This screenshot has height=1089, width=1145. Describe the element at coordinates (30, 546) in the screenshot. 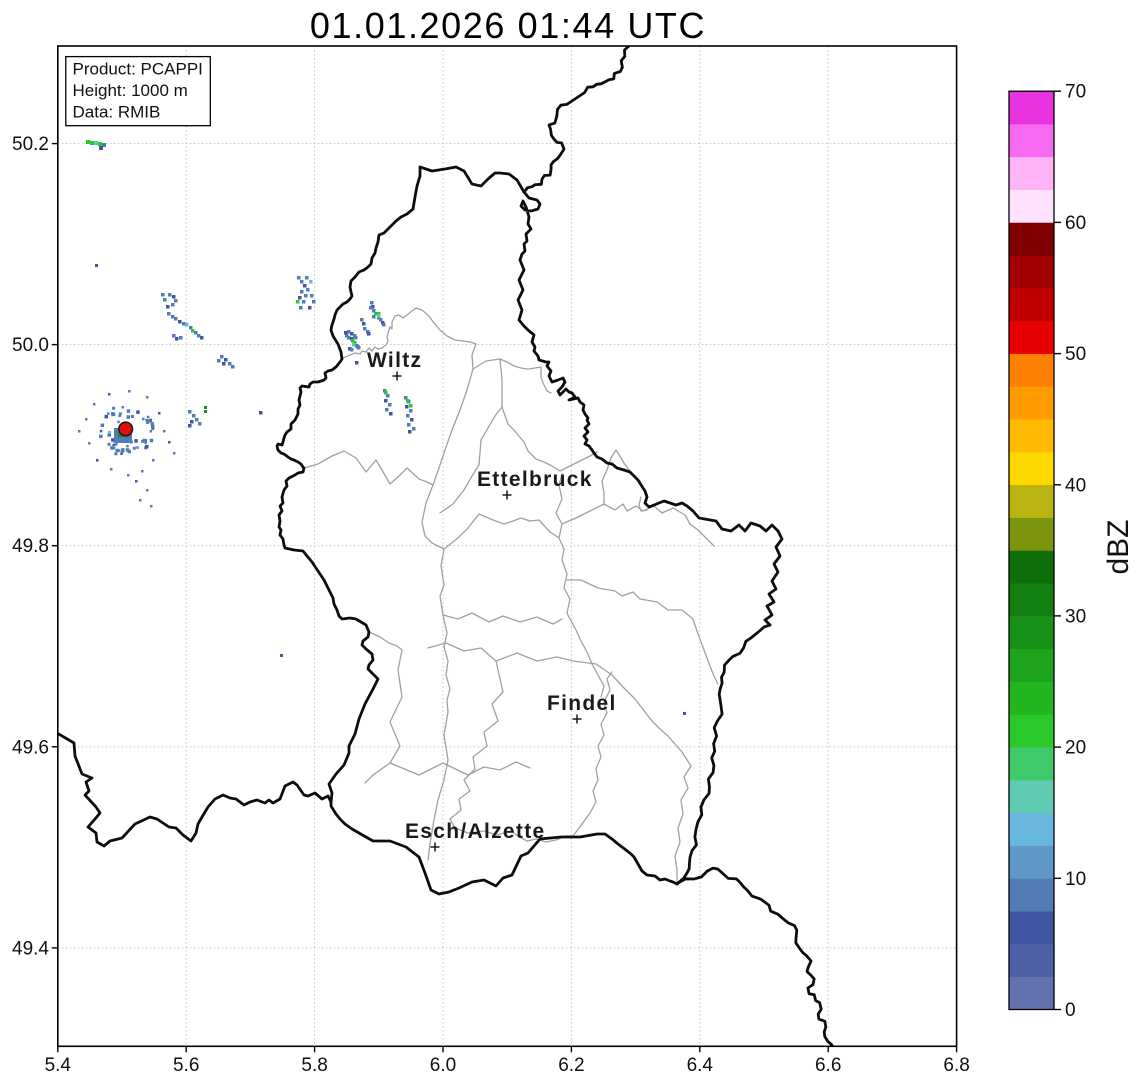

I see `svg-text: 49.8` at that location.